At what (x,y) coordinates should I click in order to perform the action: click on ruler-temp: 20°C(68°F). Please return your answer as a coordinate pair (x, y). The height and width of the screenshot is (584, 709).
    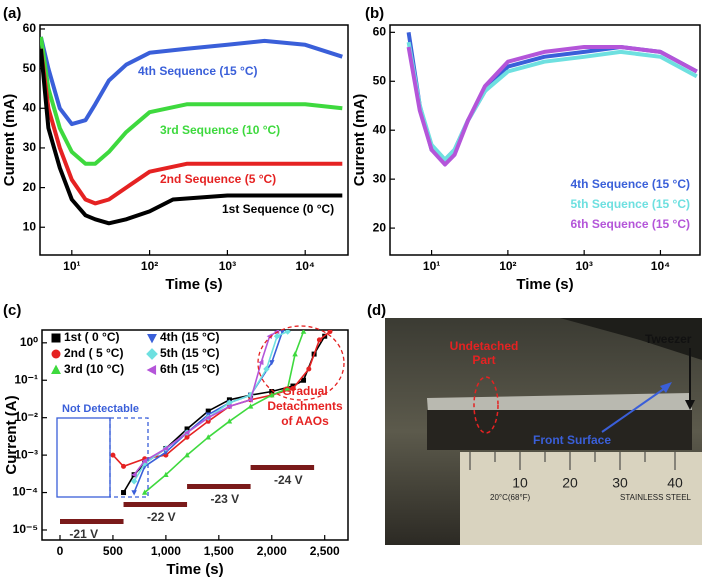
    Looking at the image, I should click on (510, 497).